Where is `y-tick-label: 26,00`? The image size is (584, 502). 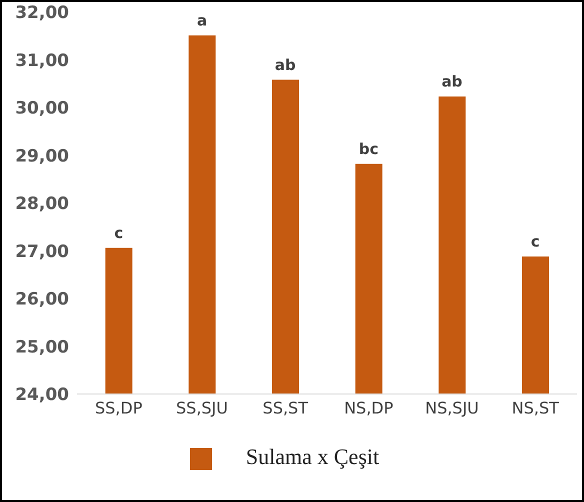 y-tick-label: 26,00 is located at coordinates (42, 300).